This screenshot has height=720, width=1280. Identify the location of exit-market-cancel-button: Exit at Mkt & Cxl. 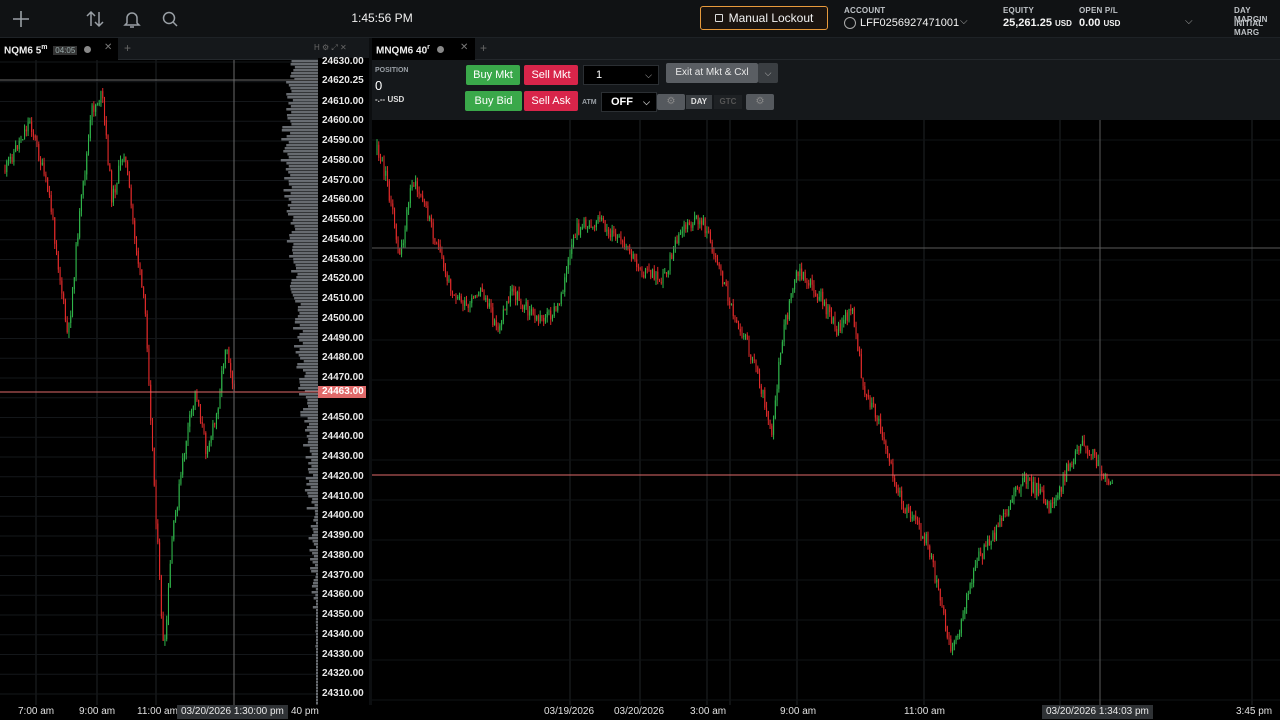
(712, 73).